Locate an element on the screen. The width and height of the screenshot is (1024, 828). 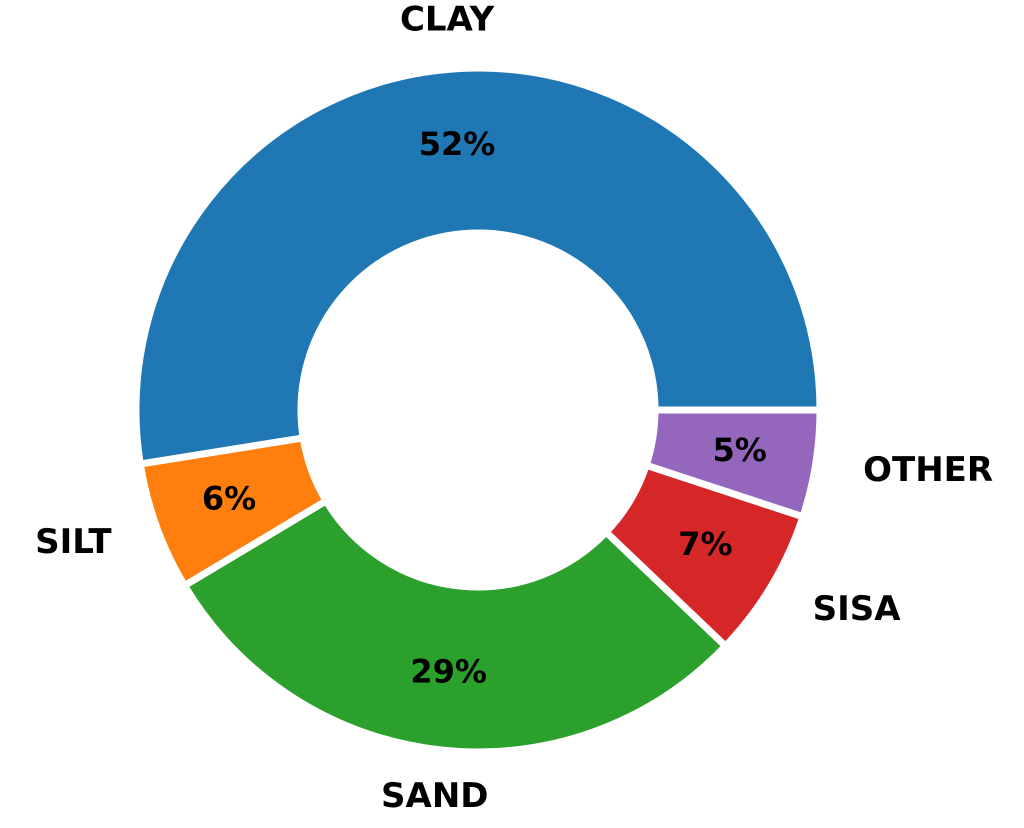
category-label-other: OTHER is located at coordinates (928, 470).